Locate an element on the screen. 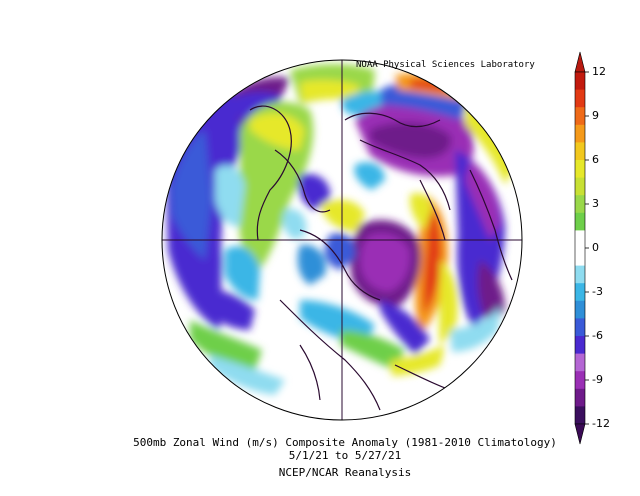  colorbar-tick-label: 0 is located at coordinates (595, 247).